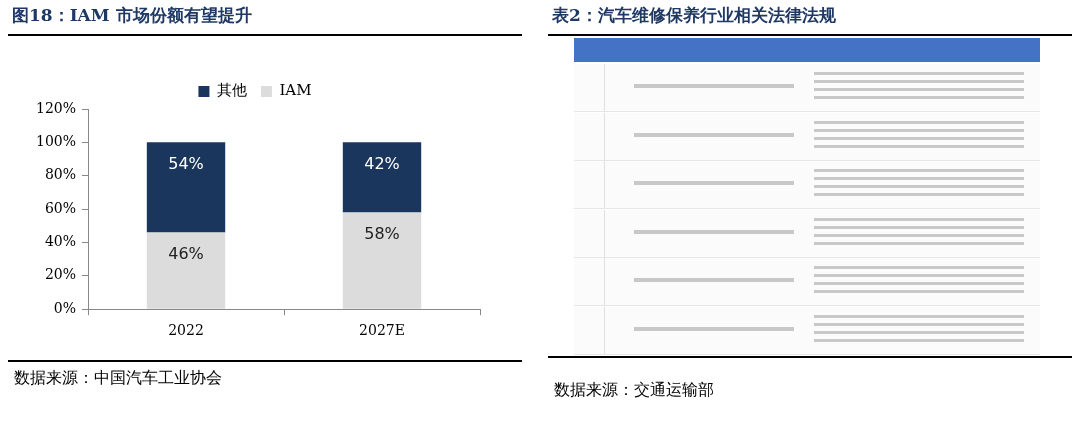  What do you see at coordinates (132, 15) in the screenshot?
I see `chart-title: 图18：IAM 市场份额有望提升` at bounding box center [132, 15].